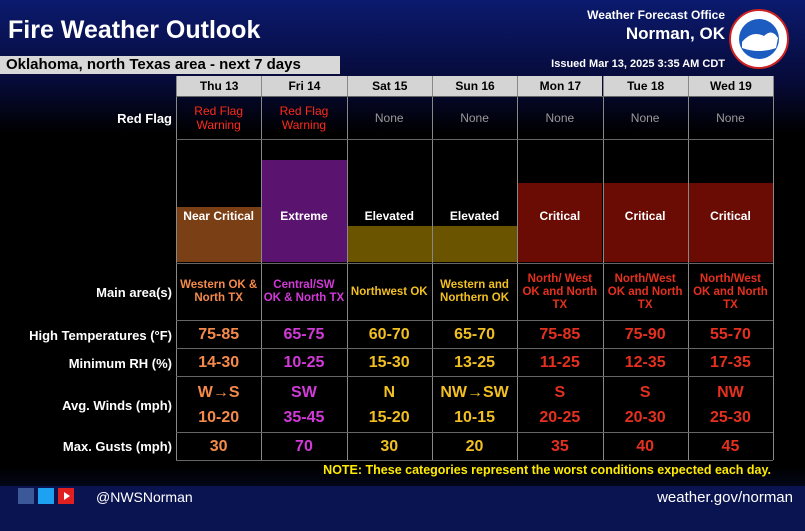  I want to click on main-area: Western and Northern OK, so click(475, 291).